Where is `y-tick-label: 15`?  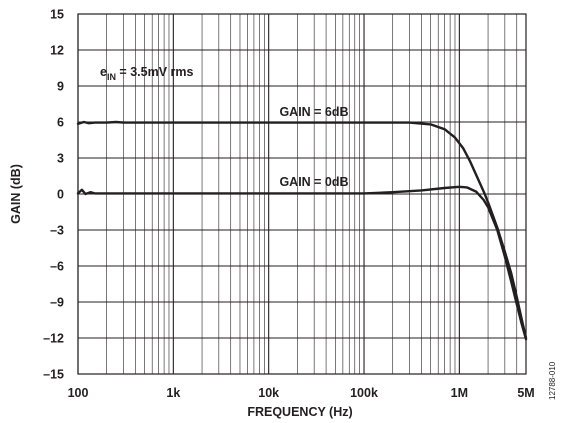 y-tick-label: 15 is located at coordinates (57, 15).